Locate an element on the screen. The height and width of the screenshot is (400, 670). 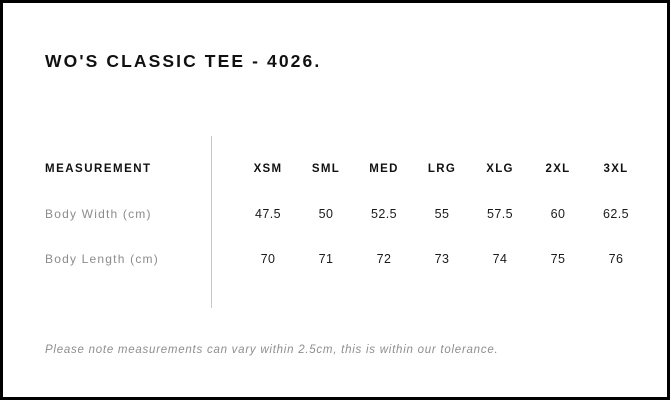
table-header-row: MEASUREMENT XSM SML MED LRG XLG 2XL 3XL is located at coordinates (335, 180).